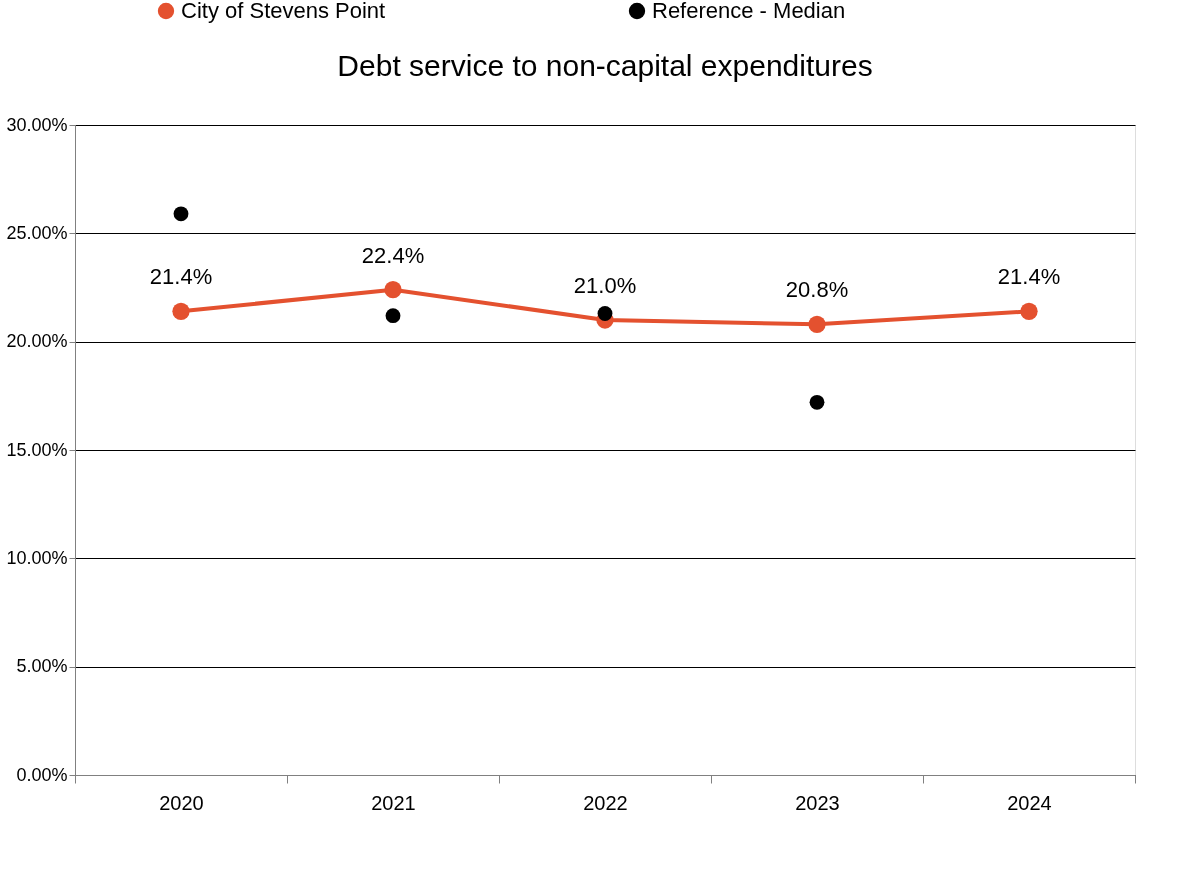  Describe the element at coordinates (605, 285) in the screenshot. I see `data-label: 21.0%` at that location.